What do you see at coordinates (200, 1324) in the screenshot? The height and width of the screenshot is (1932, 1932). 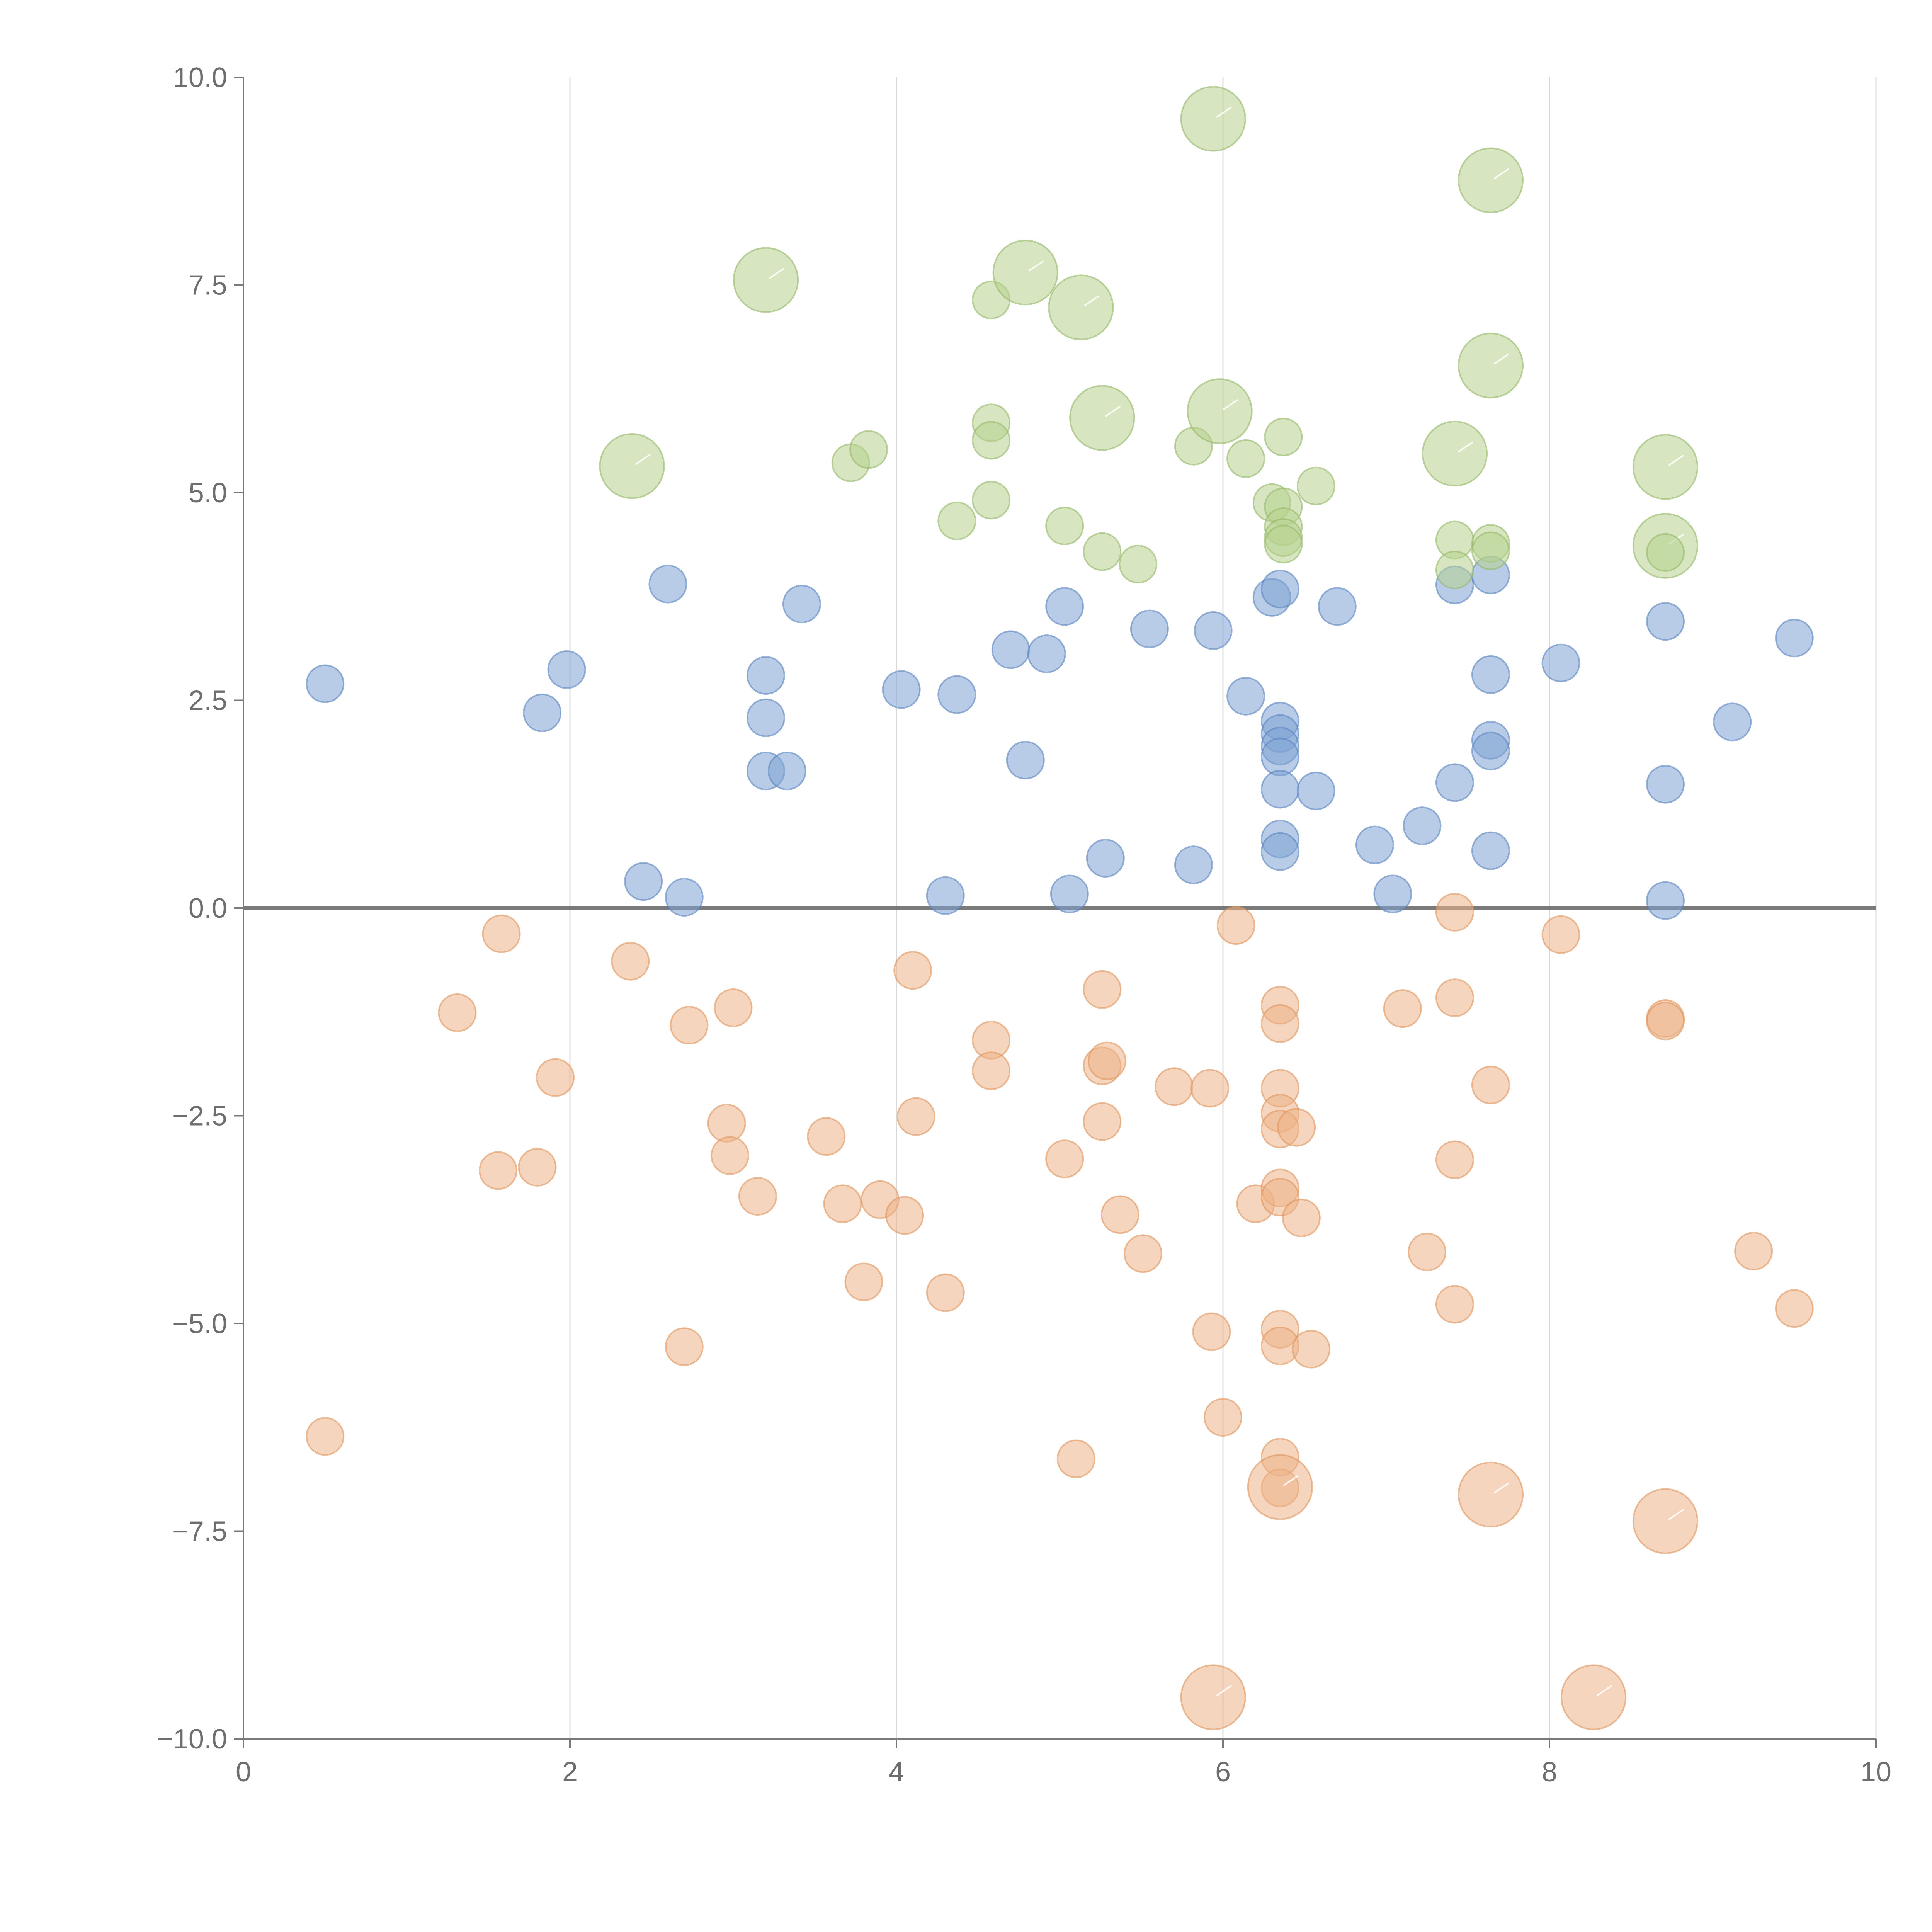 I see `y-tick-label: −5.0` at bounding box center [200, 1324].